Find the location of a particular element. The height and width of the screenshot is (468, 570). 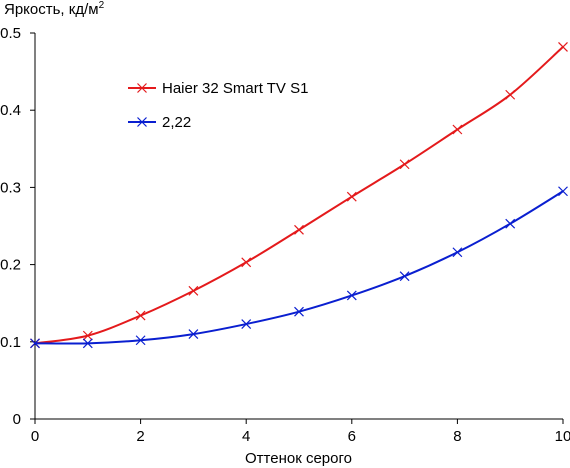

y-tick-label: 0 is located at coordinates (17, 419).